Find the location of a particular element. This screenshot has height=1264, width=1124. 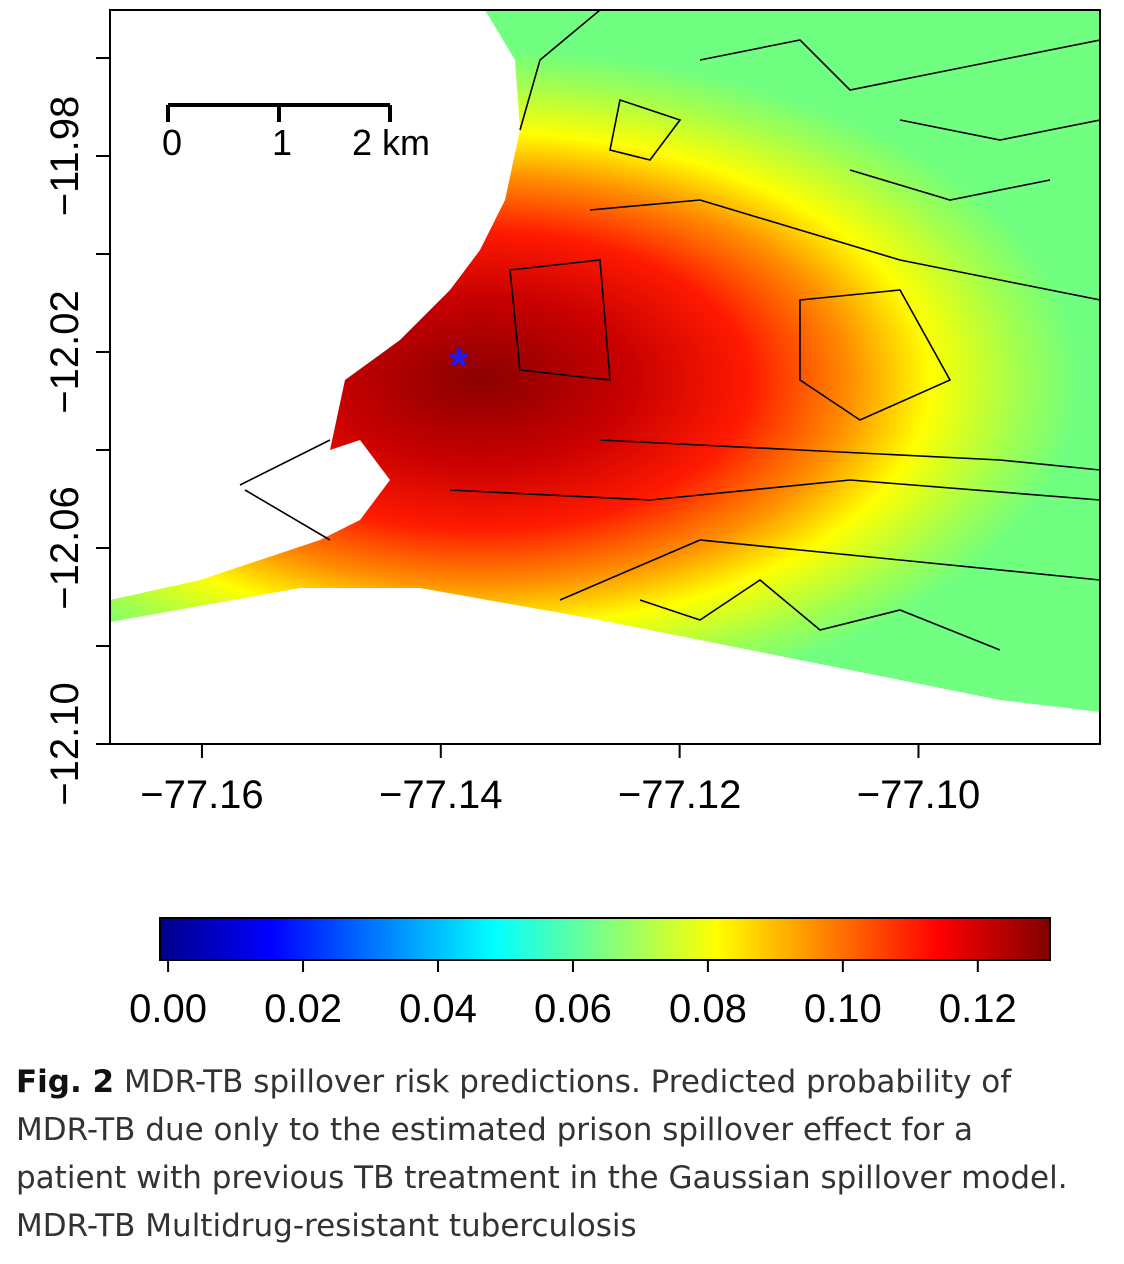

x-tick-label: −77.16 is located at coordinates (201, 795).